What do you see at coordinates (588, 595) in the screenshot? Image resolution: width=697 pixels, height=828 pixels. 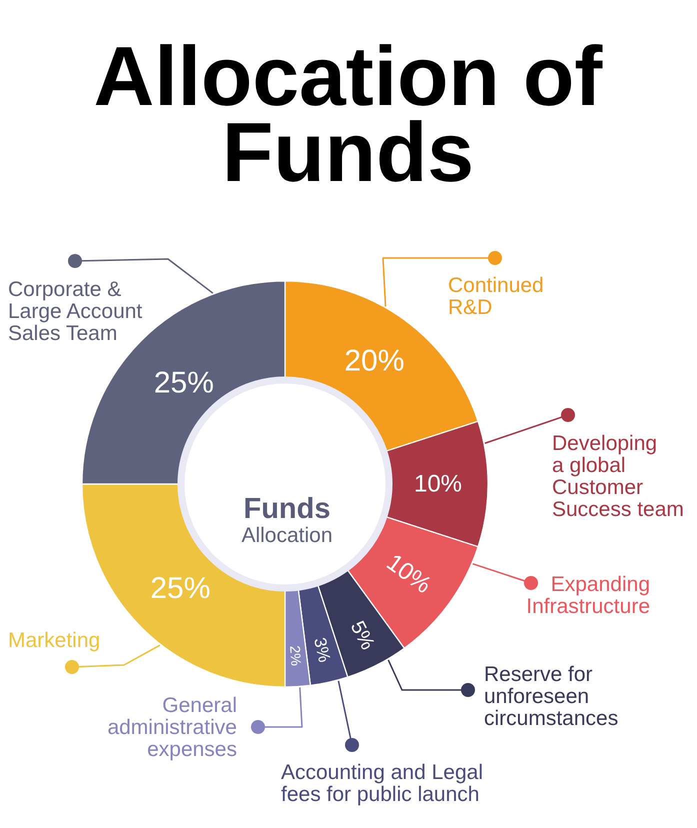 I see `slice-label: Expanding Infrastructure` at bounding box center [588, 595].